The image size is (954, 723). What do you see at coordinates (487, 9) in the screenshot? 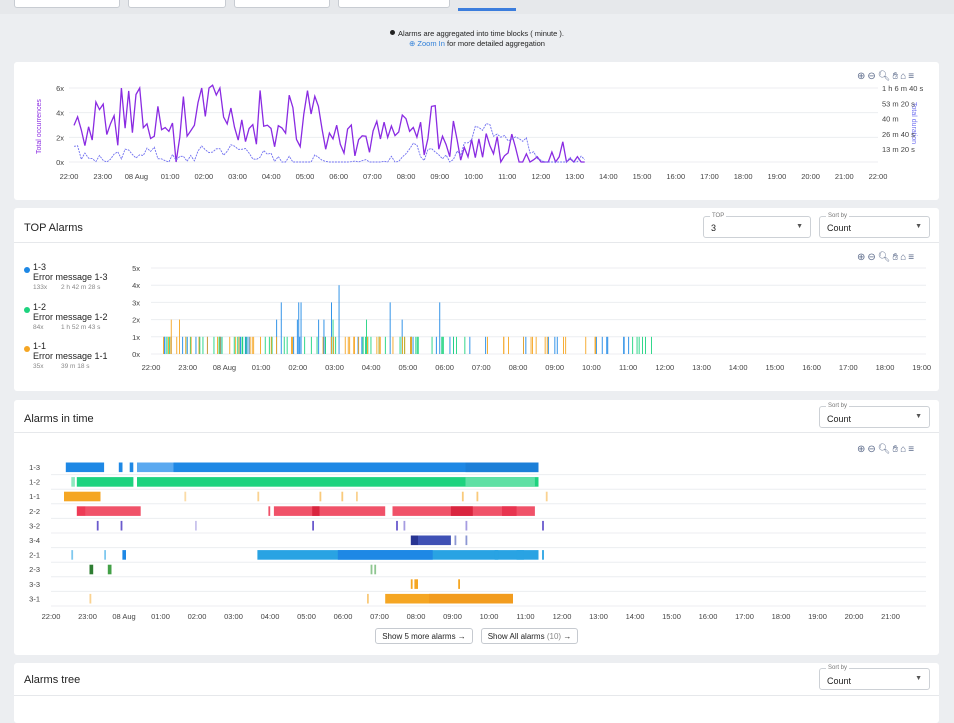
I see `tab-active-indicator` at bounding box center [487, 9].